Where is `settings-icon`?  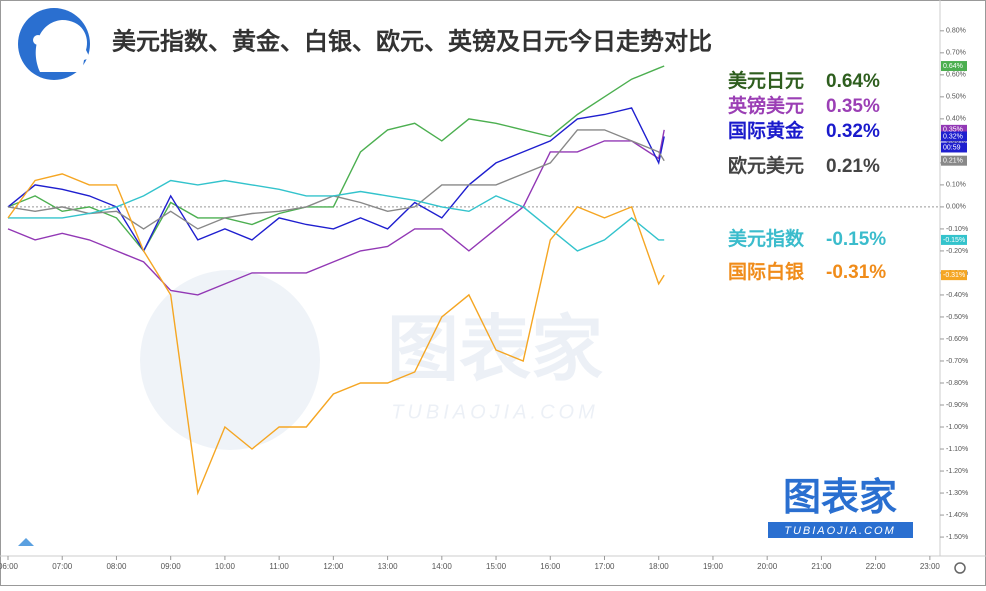 settings-icon is located at coordinates (960, 568).